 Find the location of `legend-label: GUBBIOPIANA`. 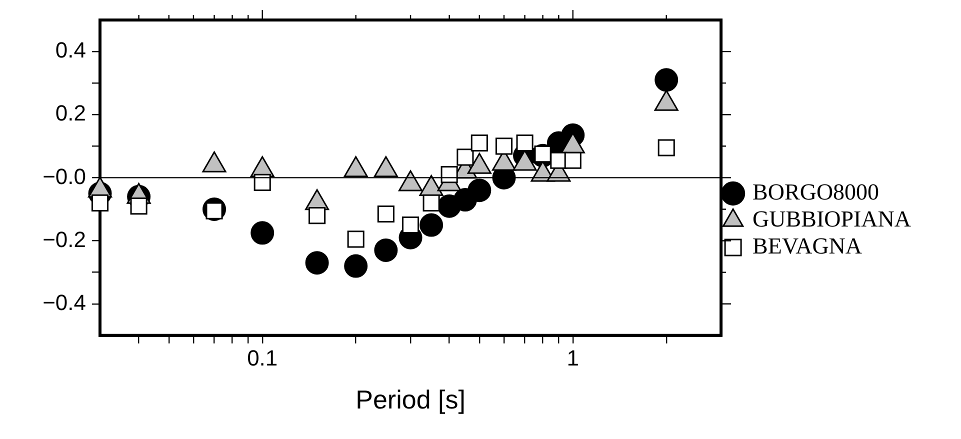

legend-label: GUBBIOPIANA is located at coordinates (832, 219).